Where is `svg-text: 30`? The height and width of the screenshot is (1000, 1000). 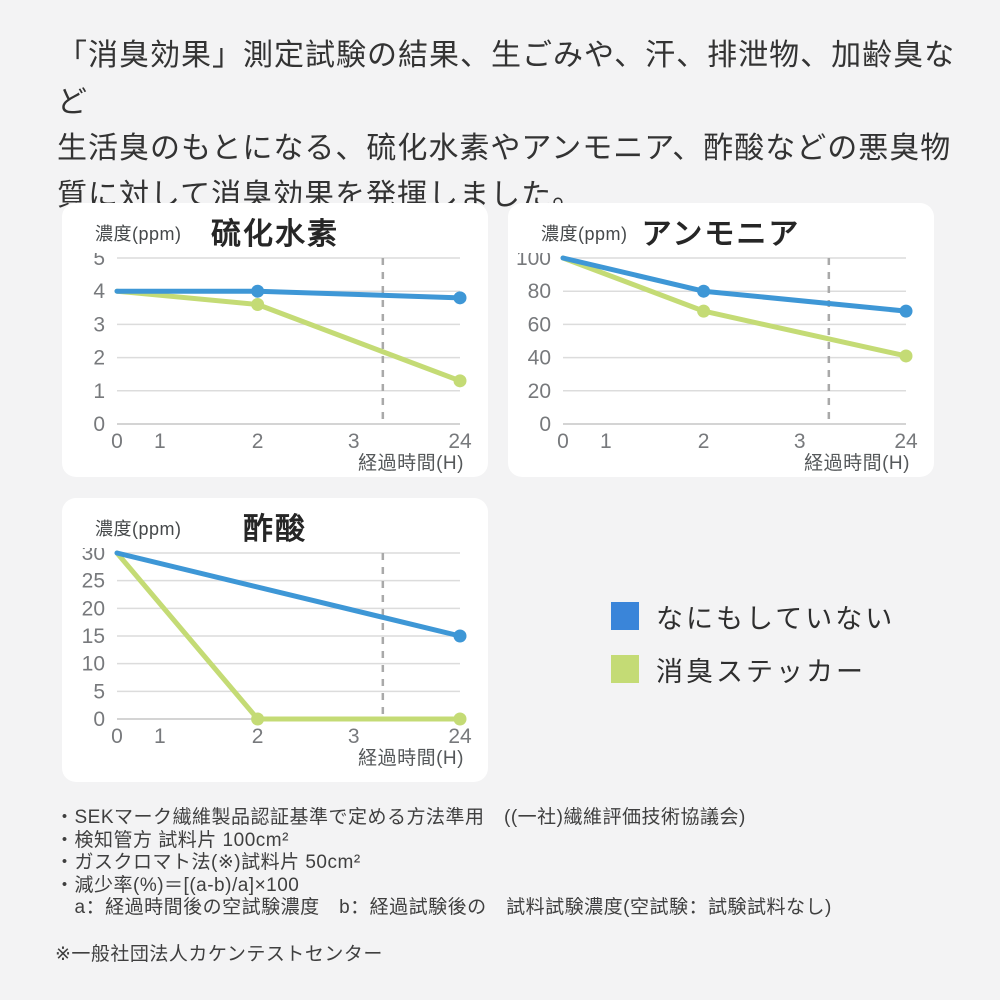
svg-text: 30 is located at coordinates (93, 556).